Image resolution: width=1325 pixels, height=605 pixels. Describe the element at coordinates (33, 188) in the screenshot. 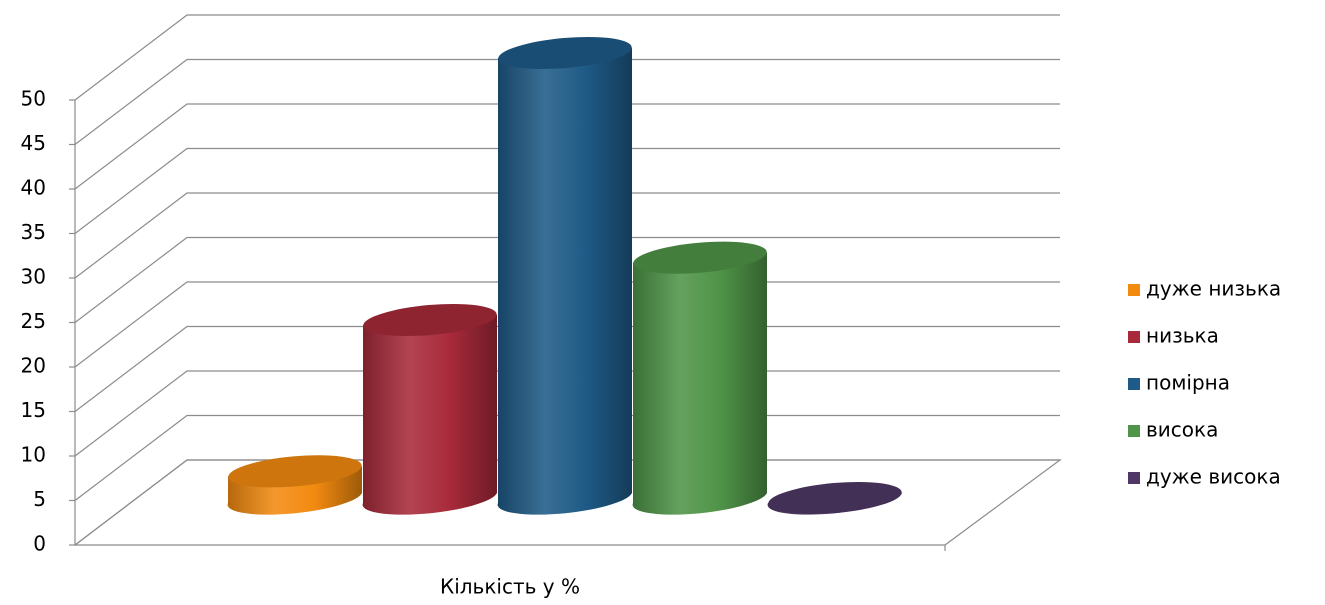

I see `y-tick-label: 40` at that location.